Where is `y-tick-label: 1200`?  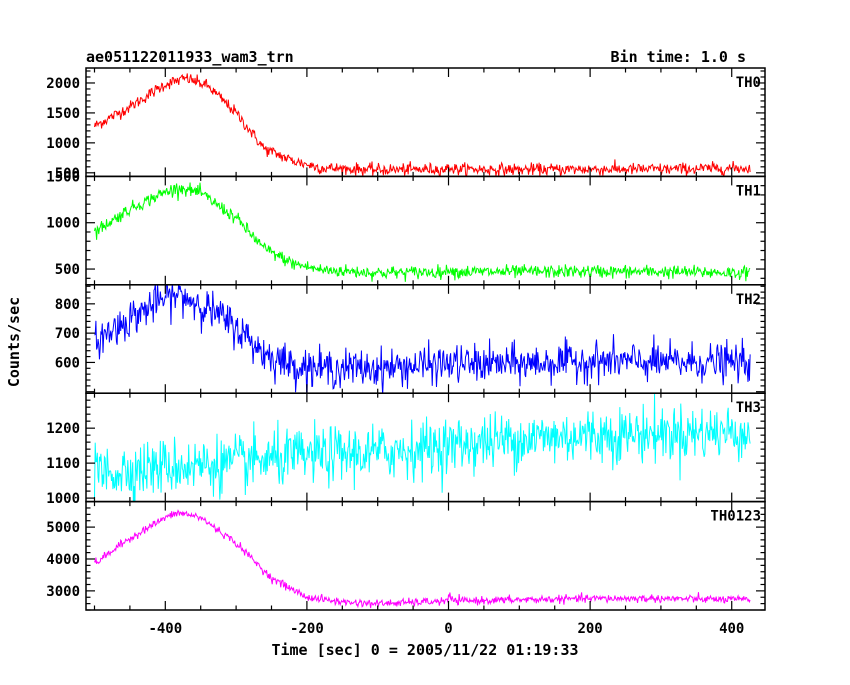
y-tick-label: 1200 is located at coordinates (63, 429).